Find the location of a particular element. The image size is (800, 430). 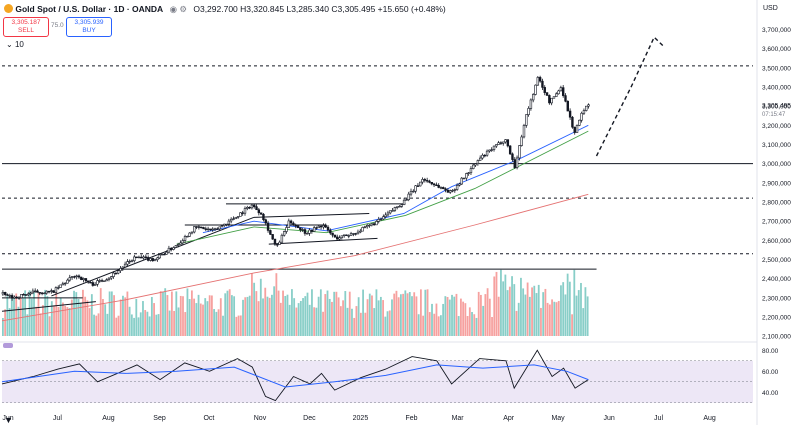

trendline is located at coordinates (153, 256).